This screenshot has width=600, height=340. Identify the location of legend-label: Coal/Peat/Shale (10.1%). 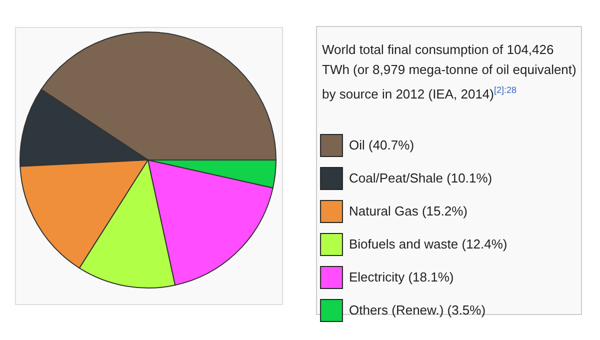
(420, 178).